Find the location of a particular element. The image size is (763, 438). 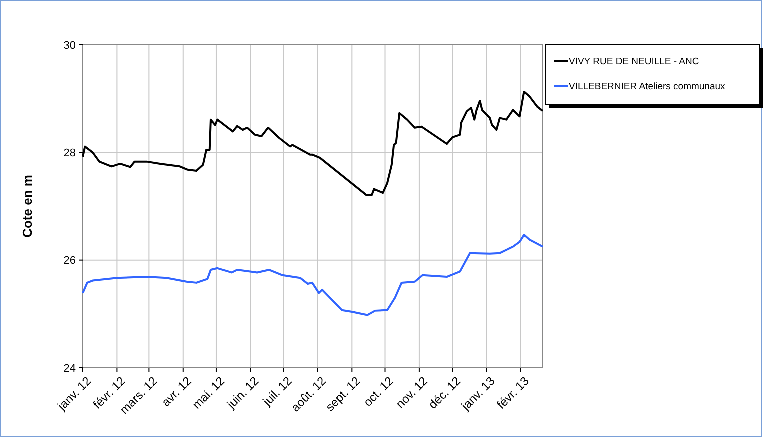

y-tick-label: 28 is located at coordinates (70, 154).